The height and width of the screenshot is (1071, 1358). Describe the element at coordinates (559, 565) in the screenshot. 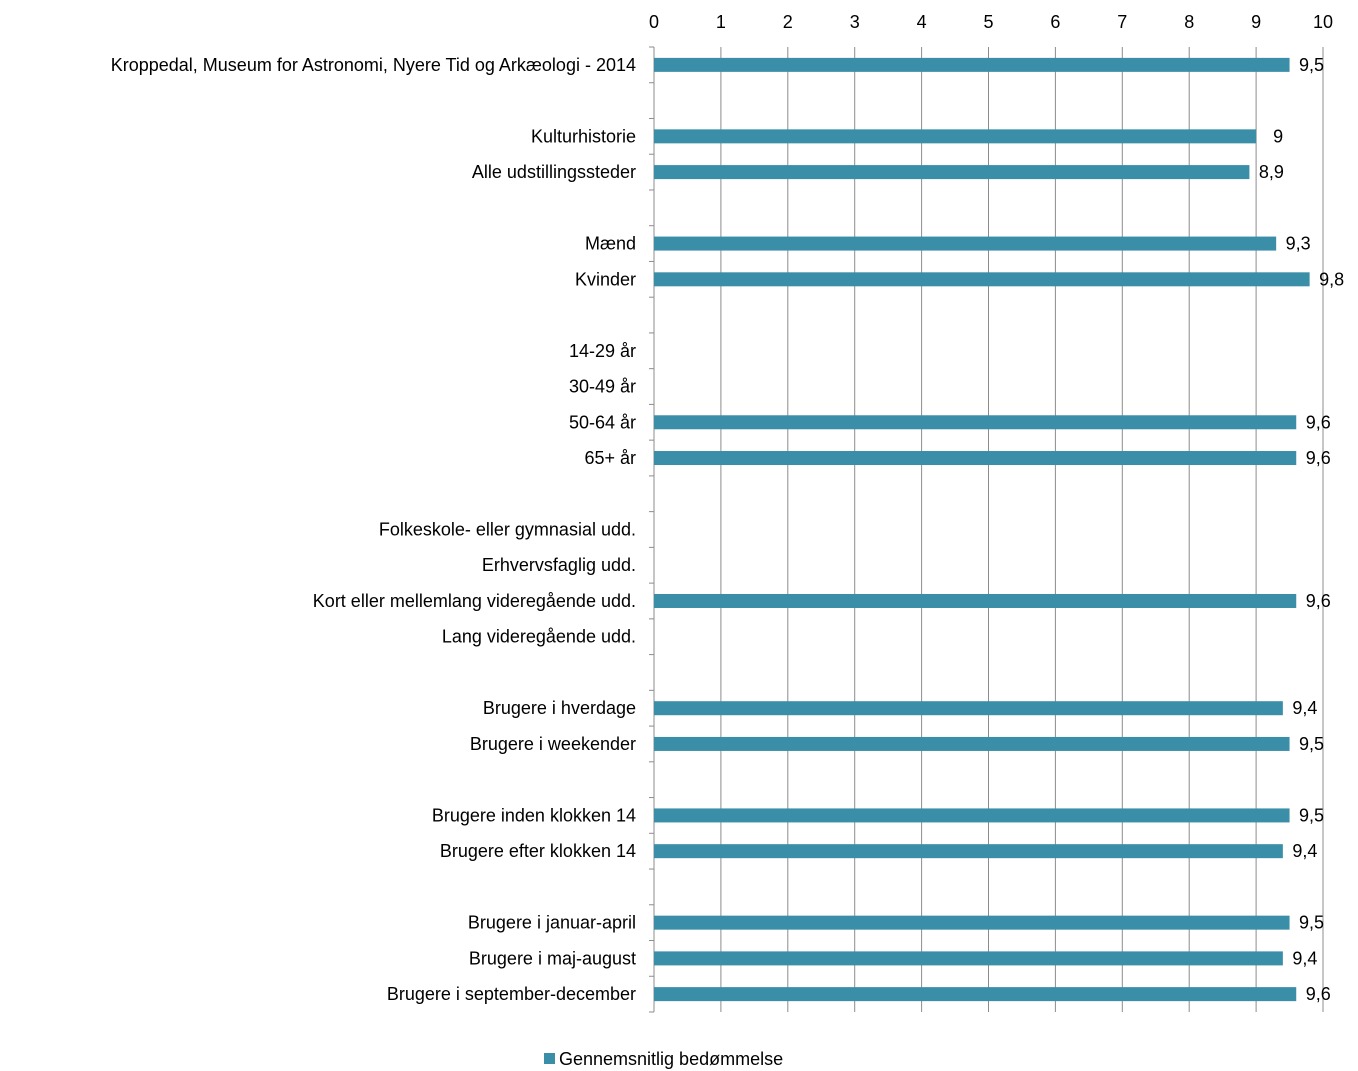

I see `category-label: Erhvervsfaglig udd.` at that location.